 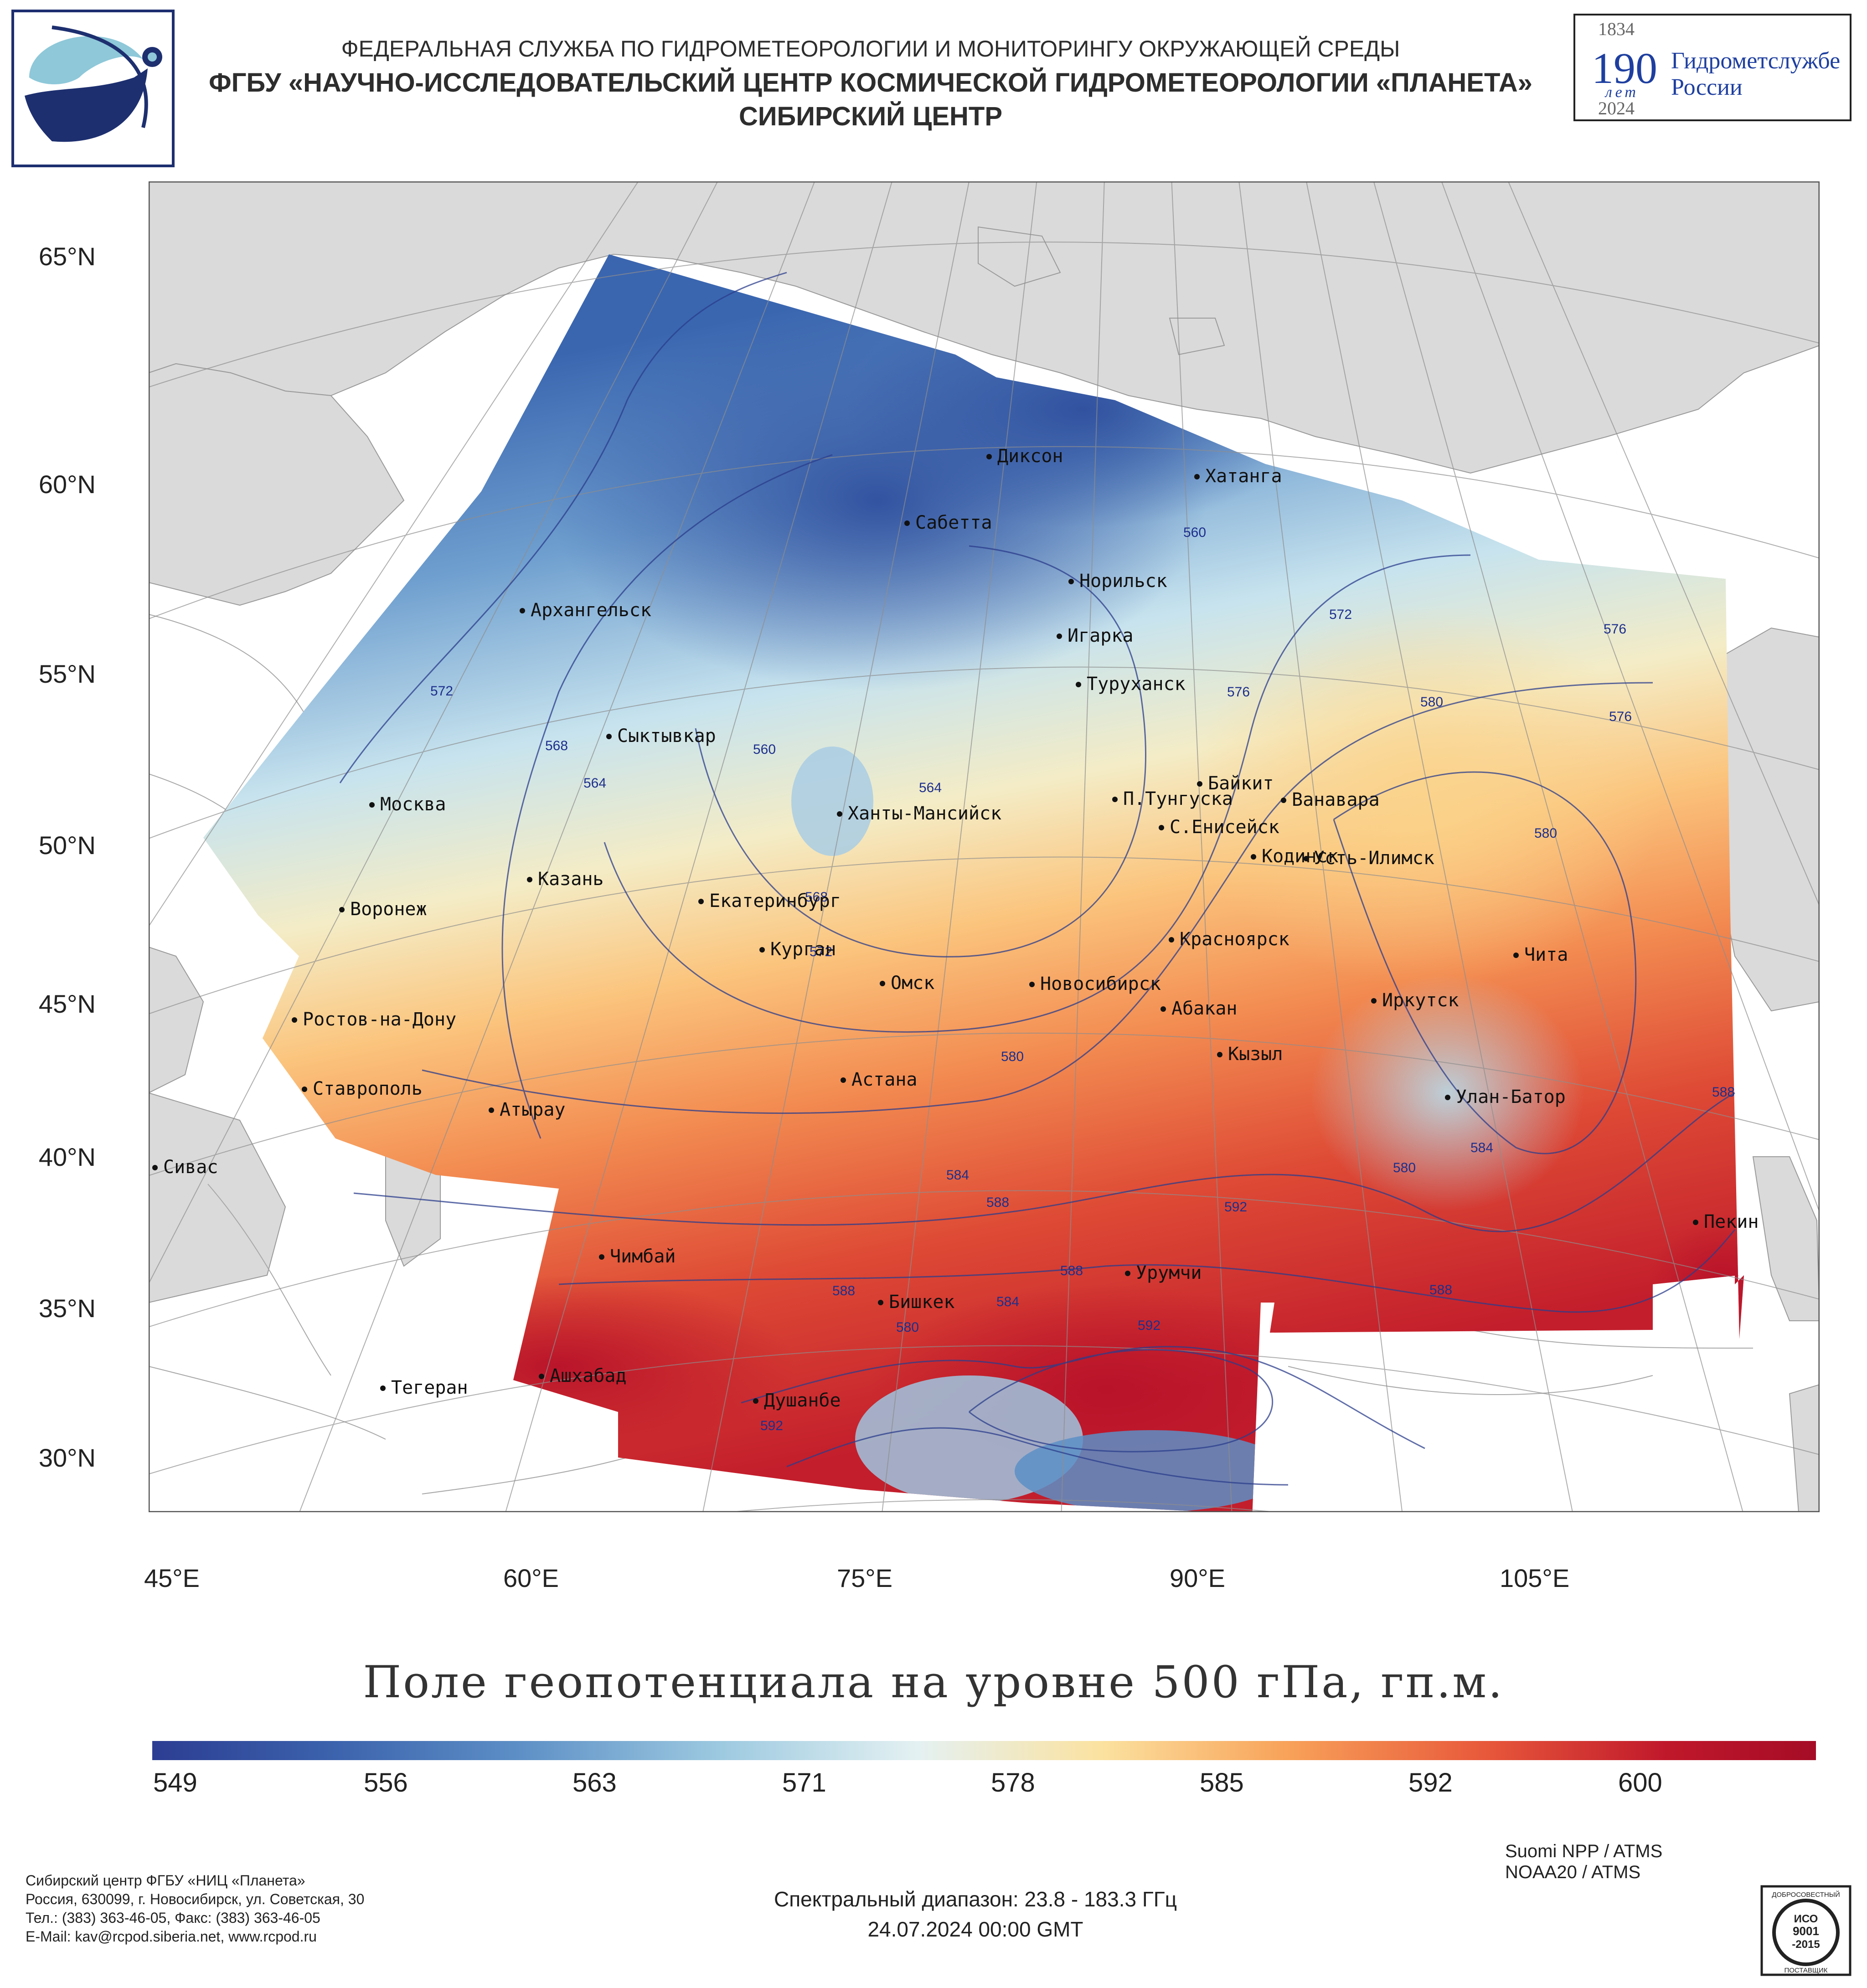 What do you see at coordinates (1535, 1578) in the screenshot?
I see `lon-label-105: 105°E` at bounding box center [1535, 1578].